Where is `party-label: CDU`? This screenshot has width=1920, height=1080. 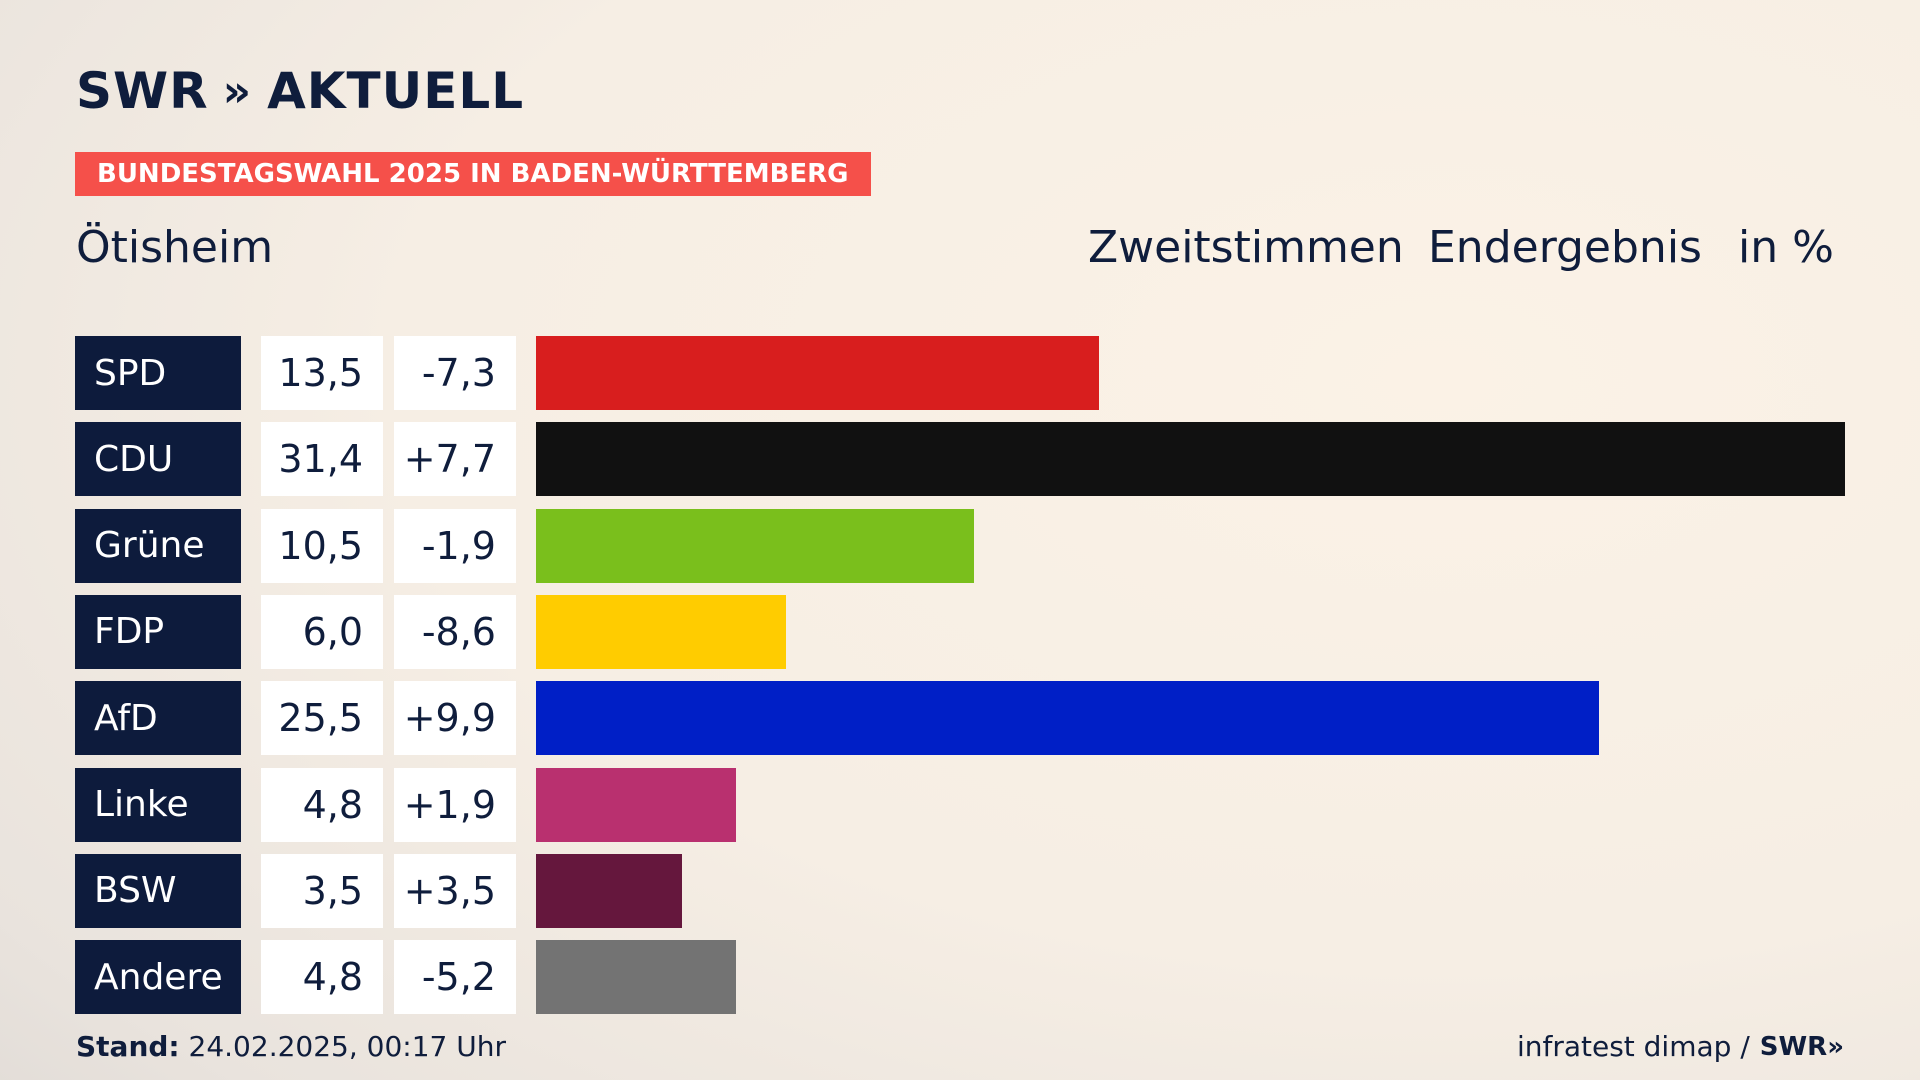 party-label: CDU is located at coordinates (158, 459).